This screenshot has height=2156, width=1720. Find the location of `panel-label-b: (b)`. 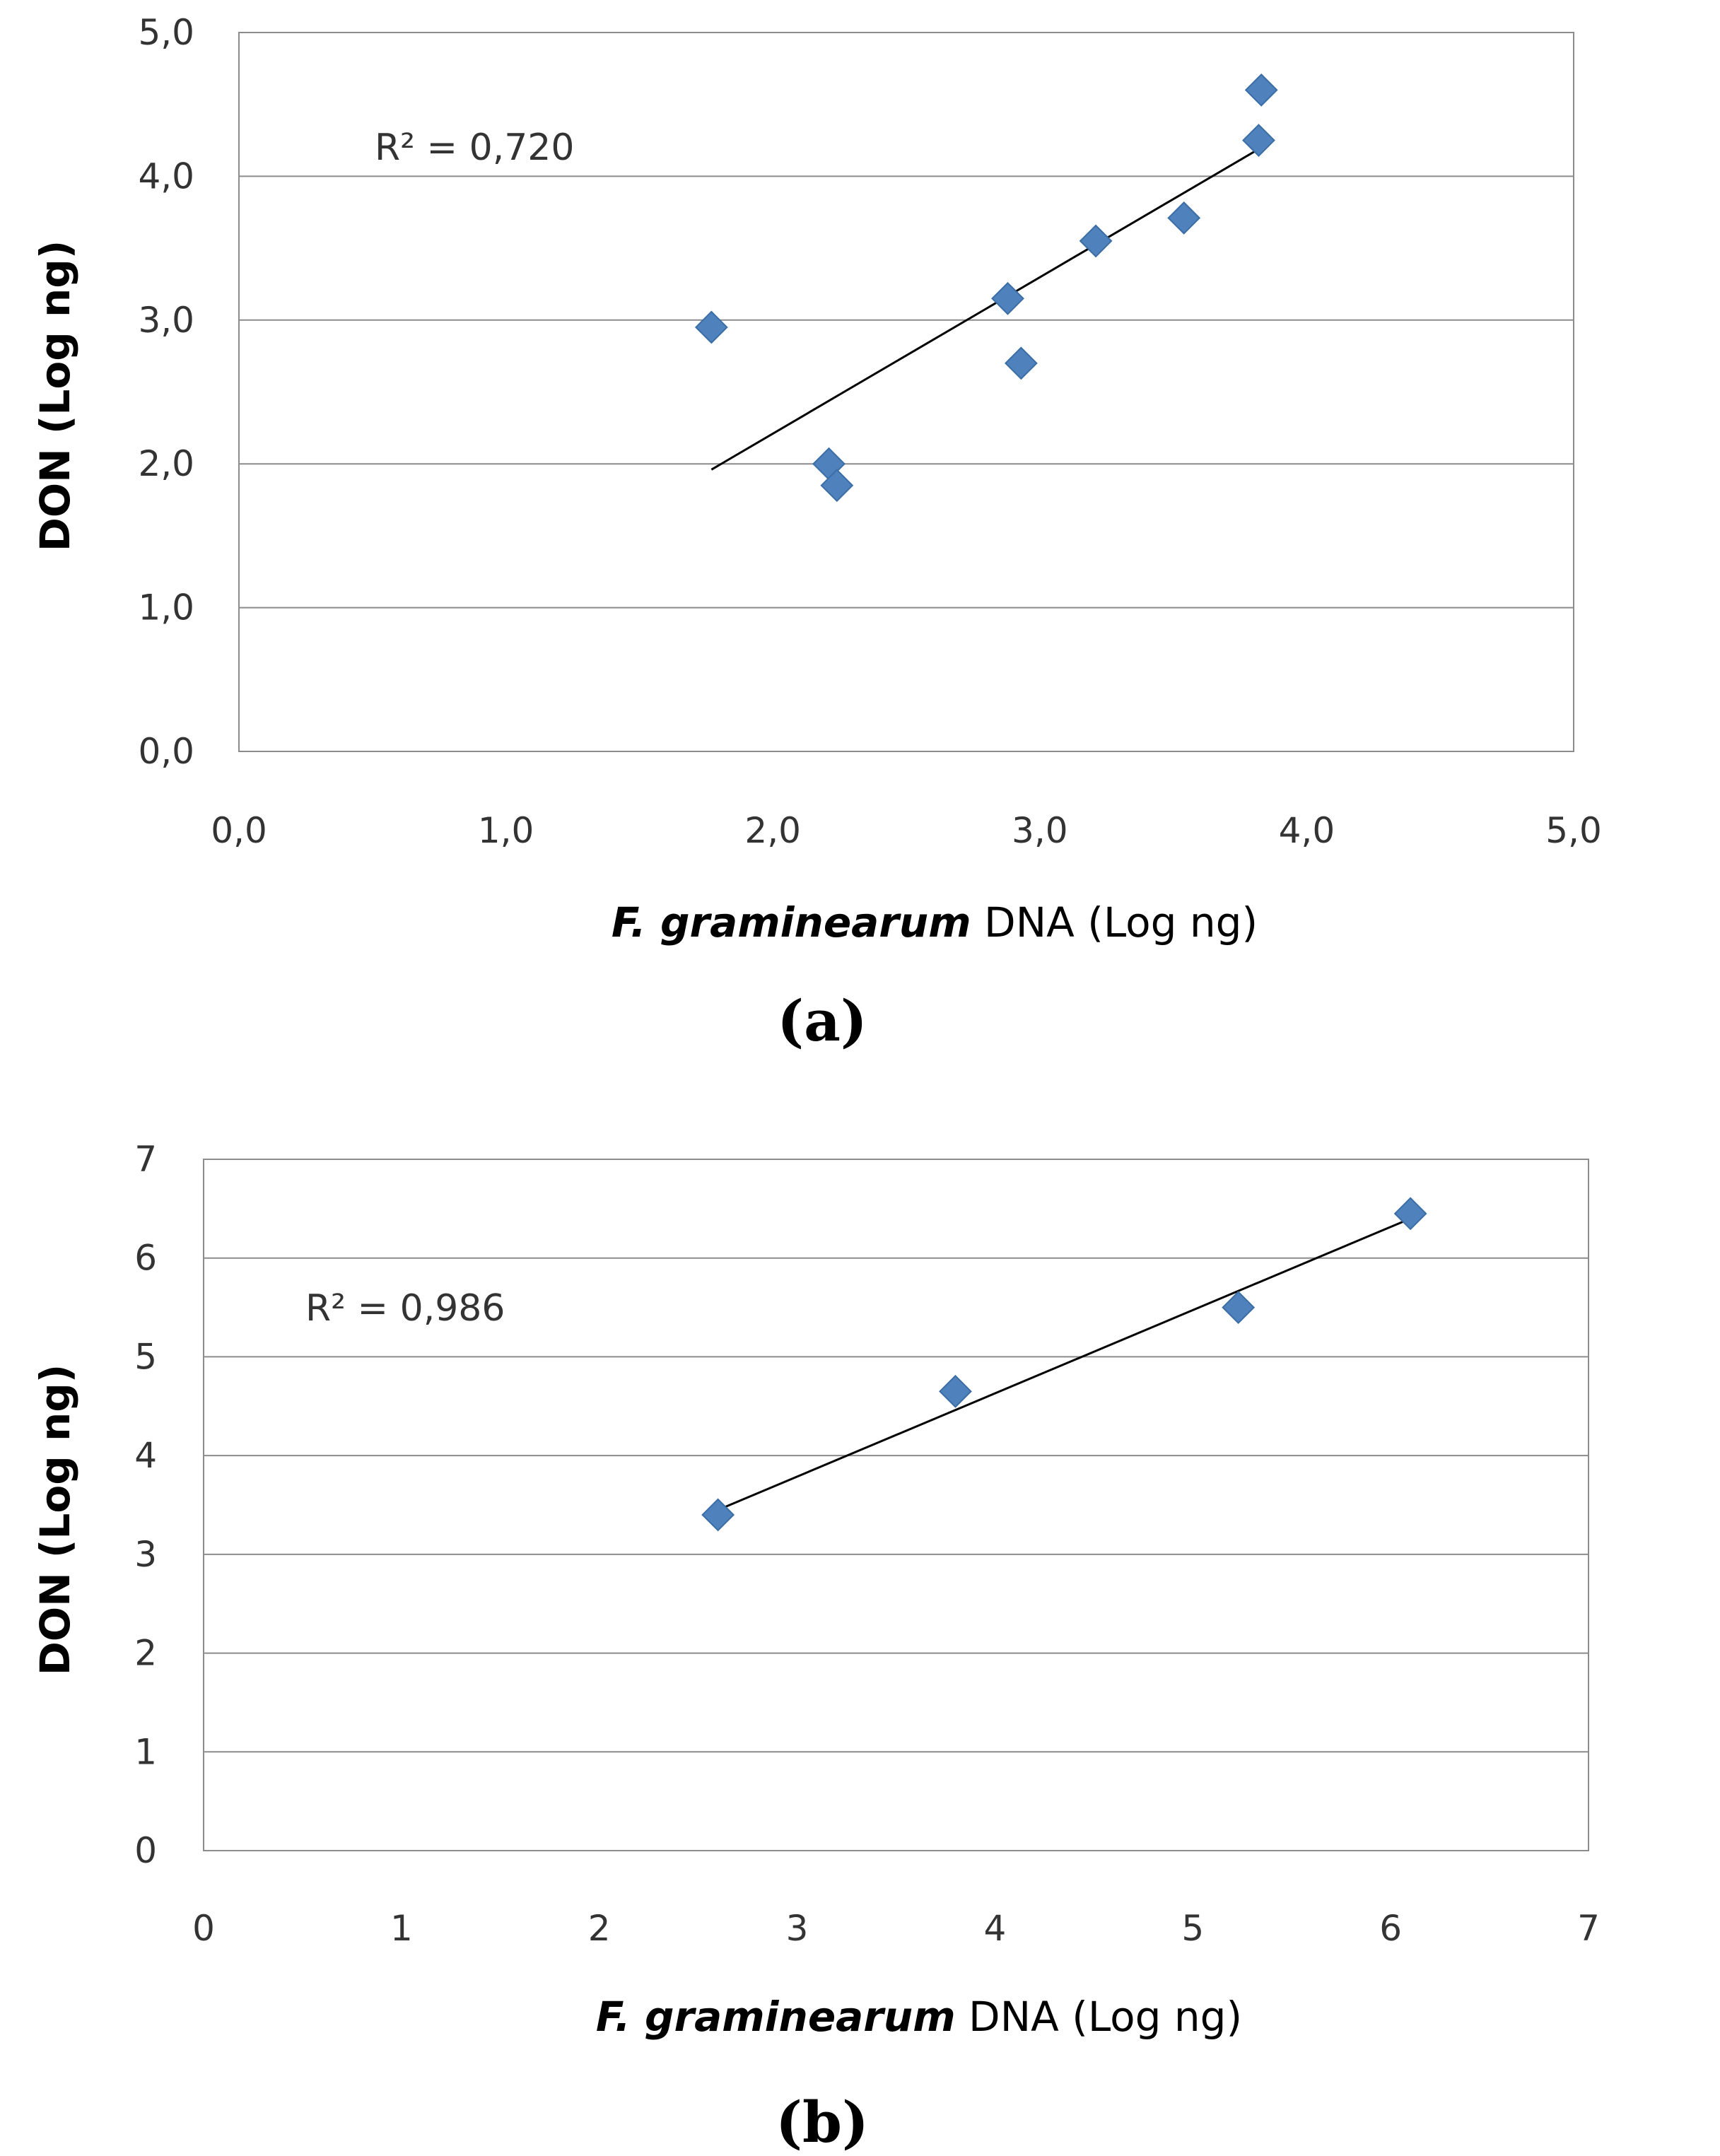

panel-label-b: (b) is located at coordinates (822, 2122).